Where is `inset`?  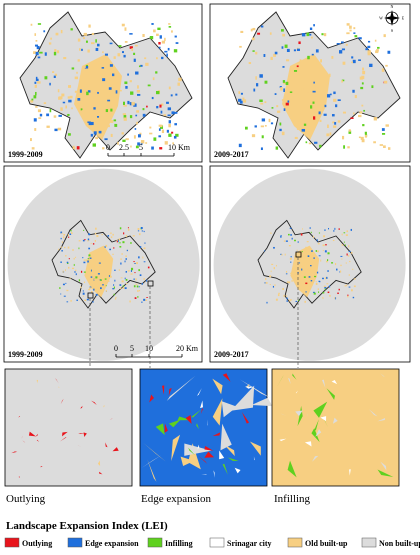
inset is located at coordinates (335, 427).